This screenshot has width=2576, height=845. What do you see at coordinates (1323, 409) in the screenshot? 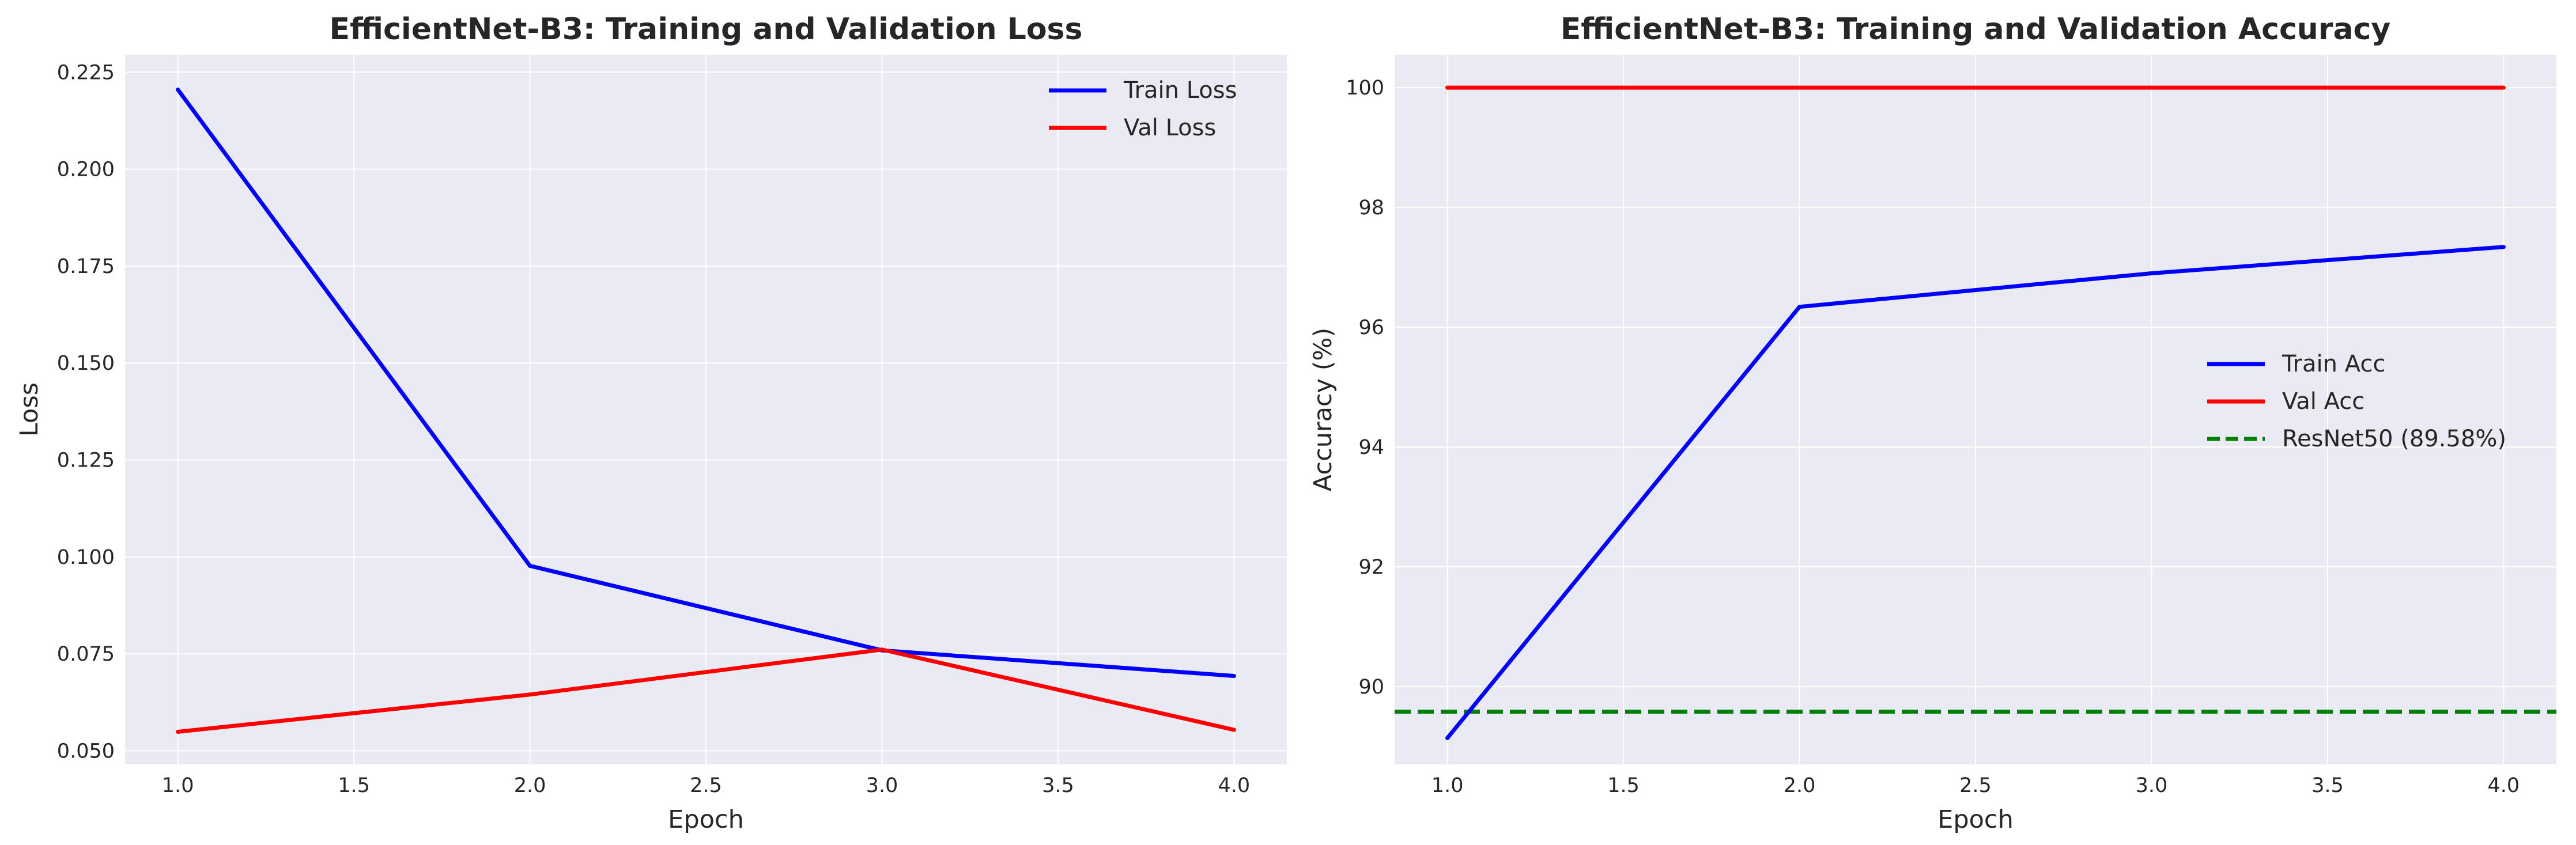
I see `y-axis-label: Accuracy (%)` at bounding box center [1323, 409].